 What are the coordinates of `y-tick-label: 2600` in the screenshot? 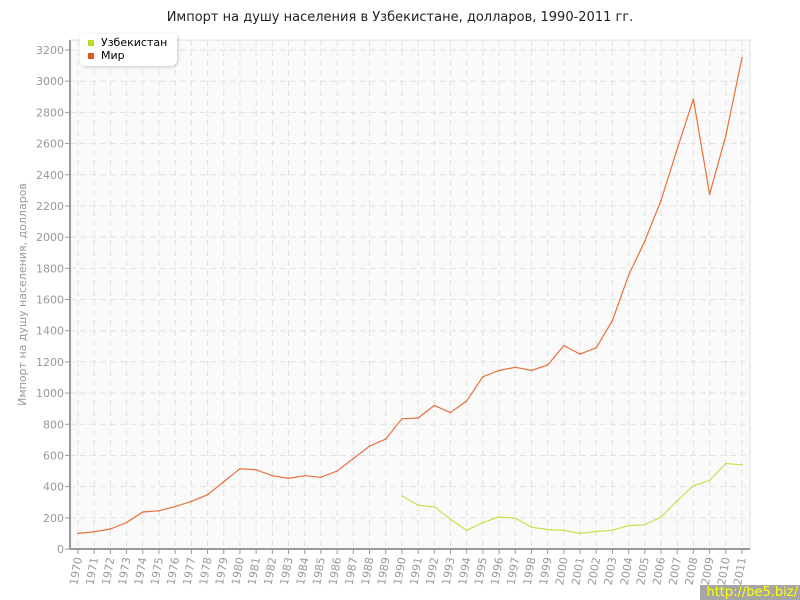 It's located at (50, 144).